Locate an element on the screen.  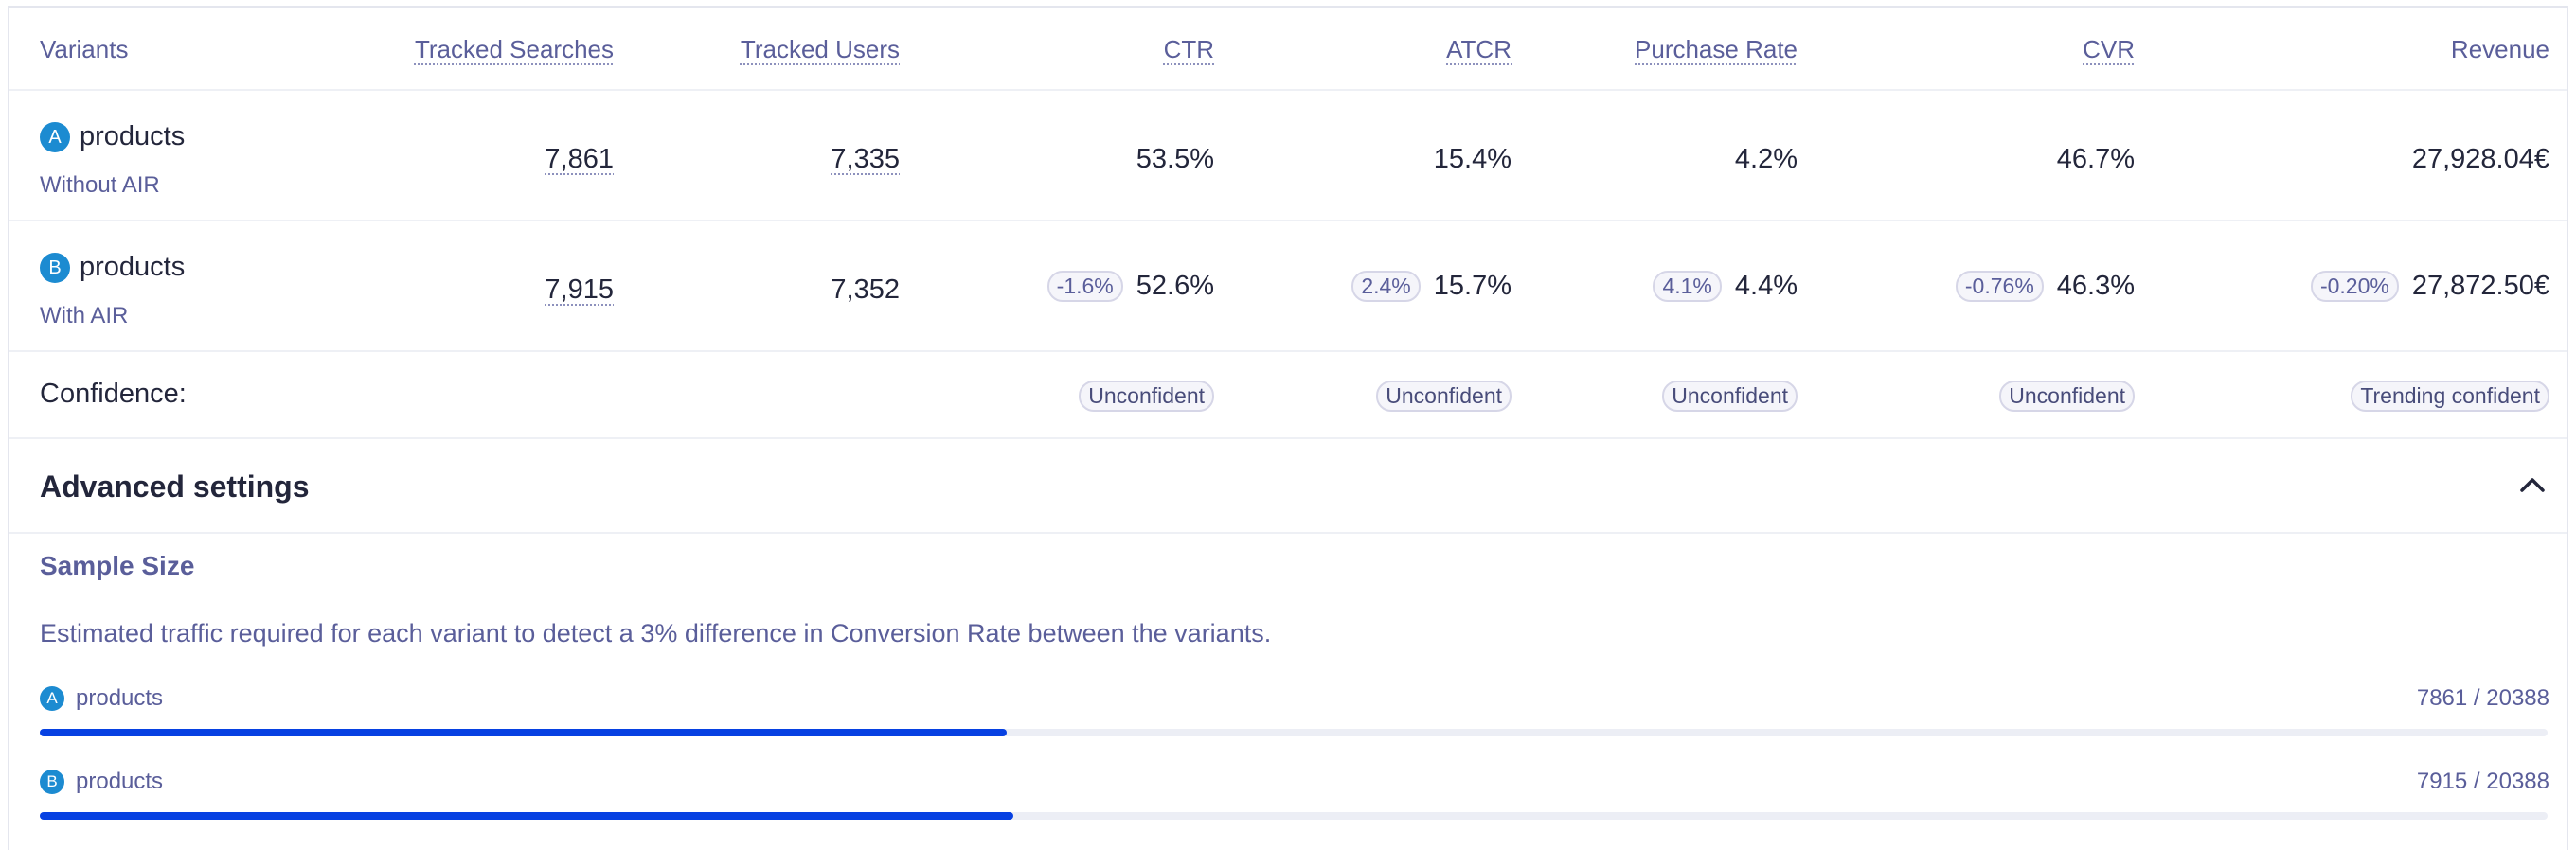
progress-b-fill is located at coordinates (526, 816).